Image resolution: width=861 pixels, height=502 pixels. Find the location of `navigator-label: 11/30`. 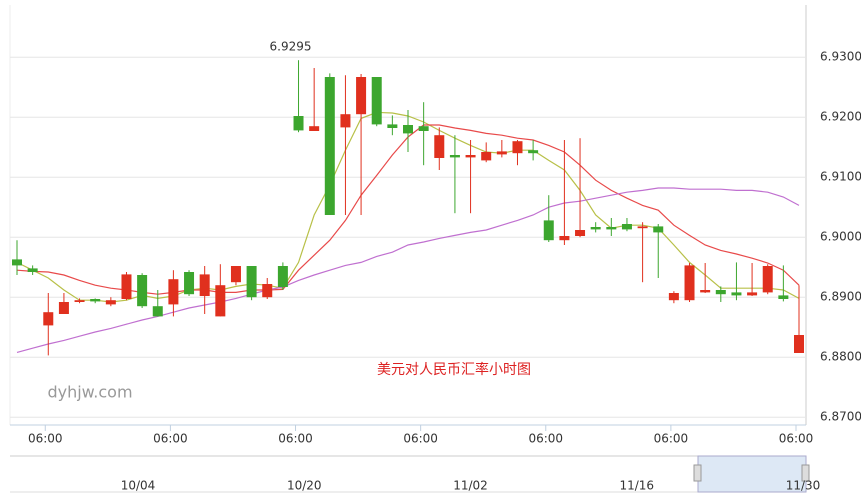

navigator-label: 11/30 is located at coordinates (803, 486).